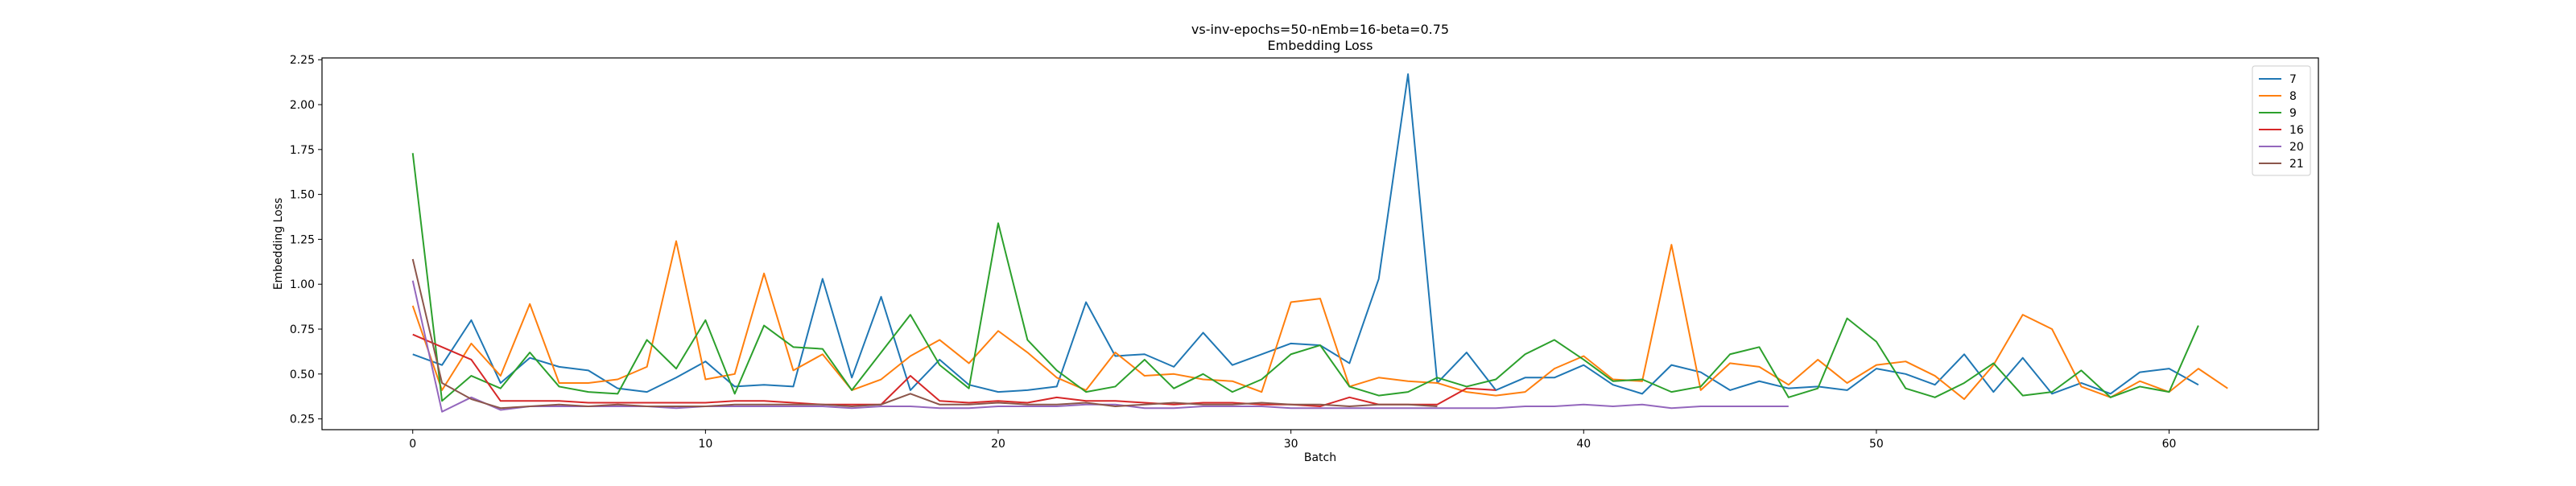 This screenshot has width=2576, height=486. Describe the element at coordinates (1291, 444) in the screenshot. I see `x-tick-label: 30` at that location.